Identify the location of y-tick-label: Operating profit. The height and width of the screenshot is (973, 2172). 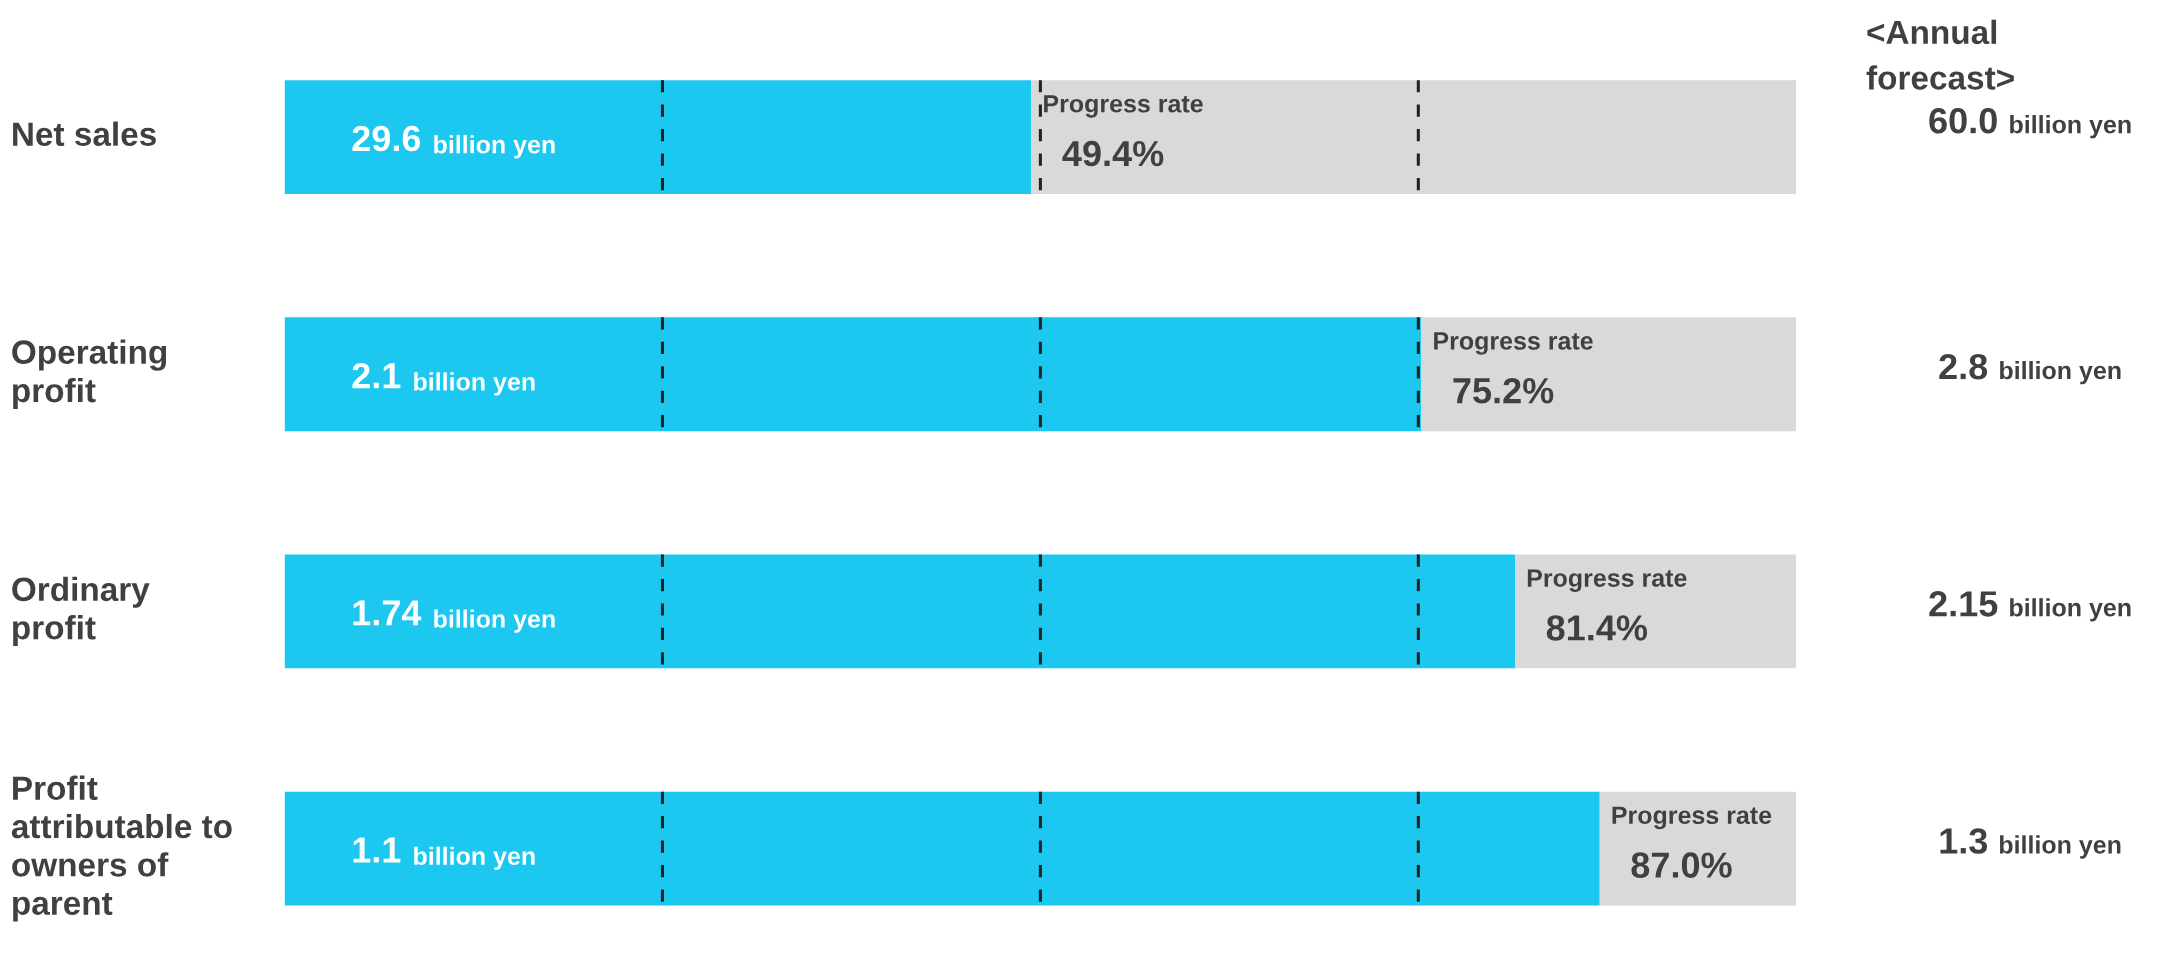
(89, 374).